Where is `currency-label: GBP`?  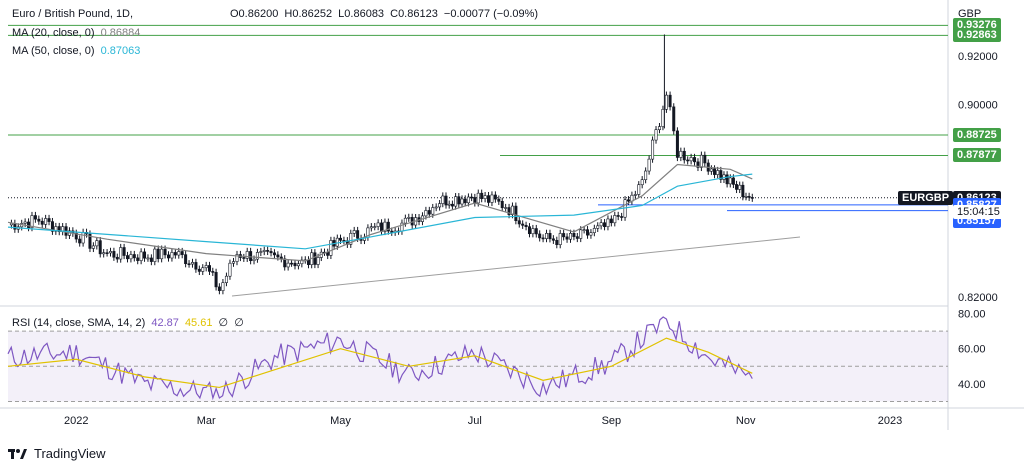
currency-label: GBP is located at coordinates (970, 14).